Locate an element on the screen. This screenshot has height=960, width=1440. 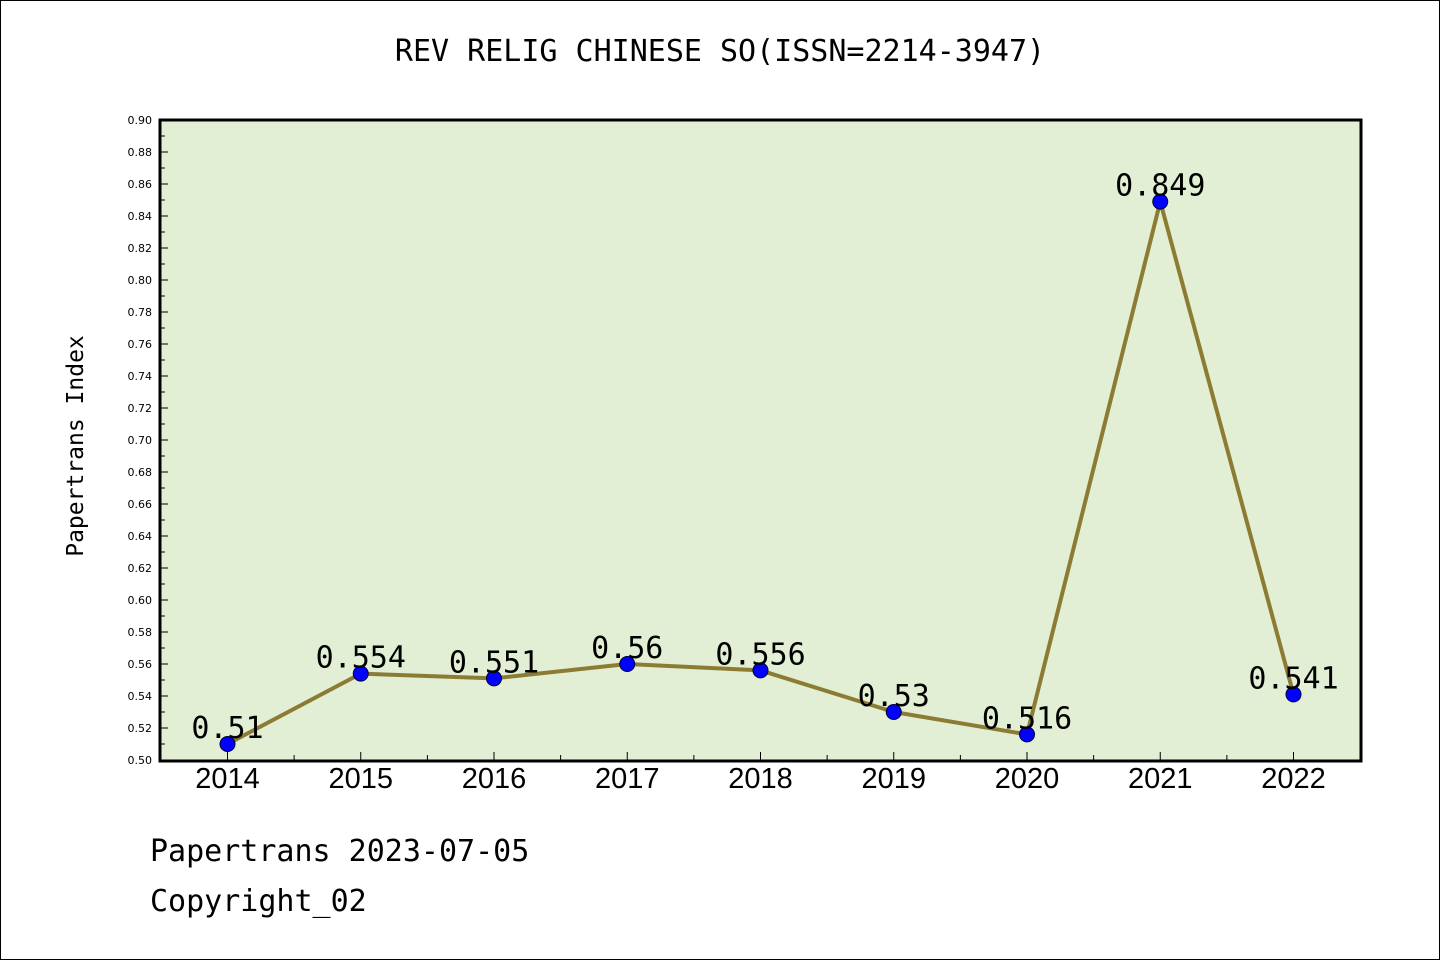
y-tick-label: 0.66 is located at coordinates (140, 504).